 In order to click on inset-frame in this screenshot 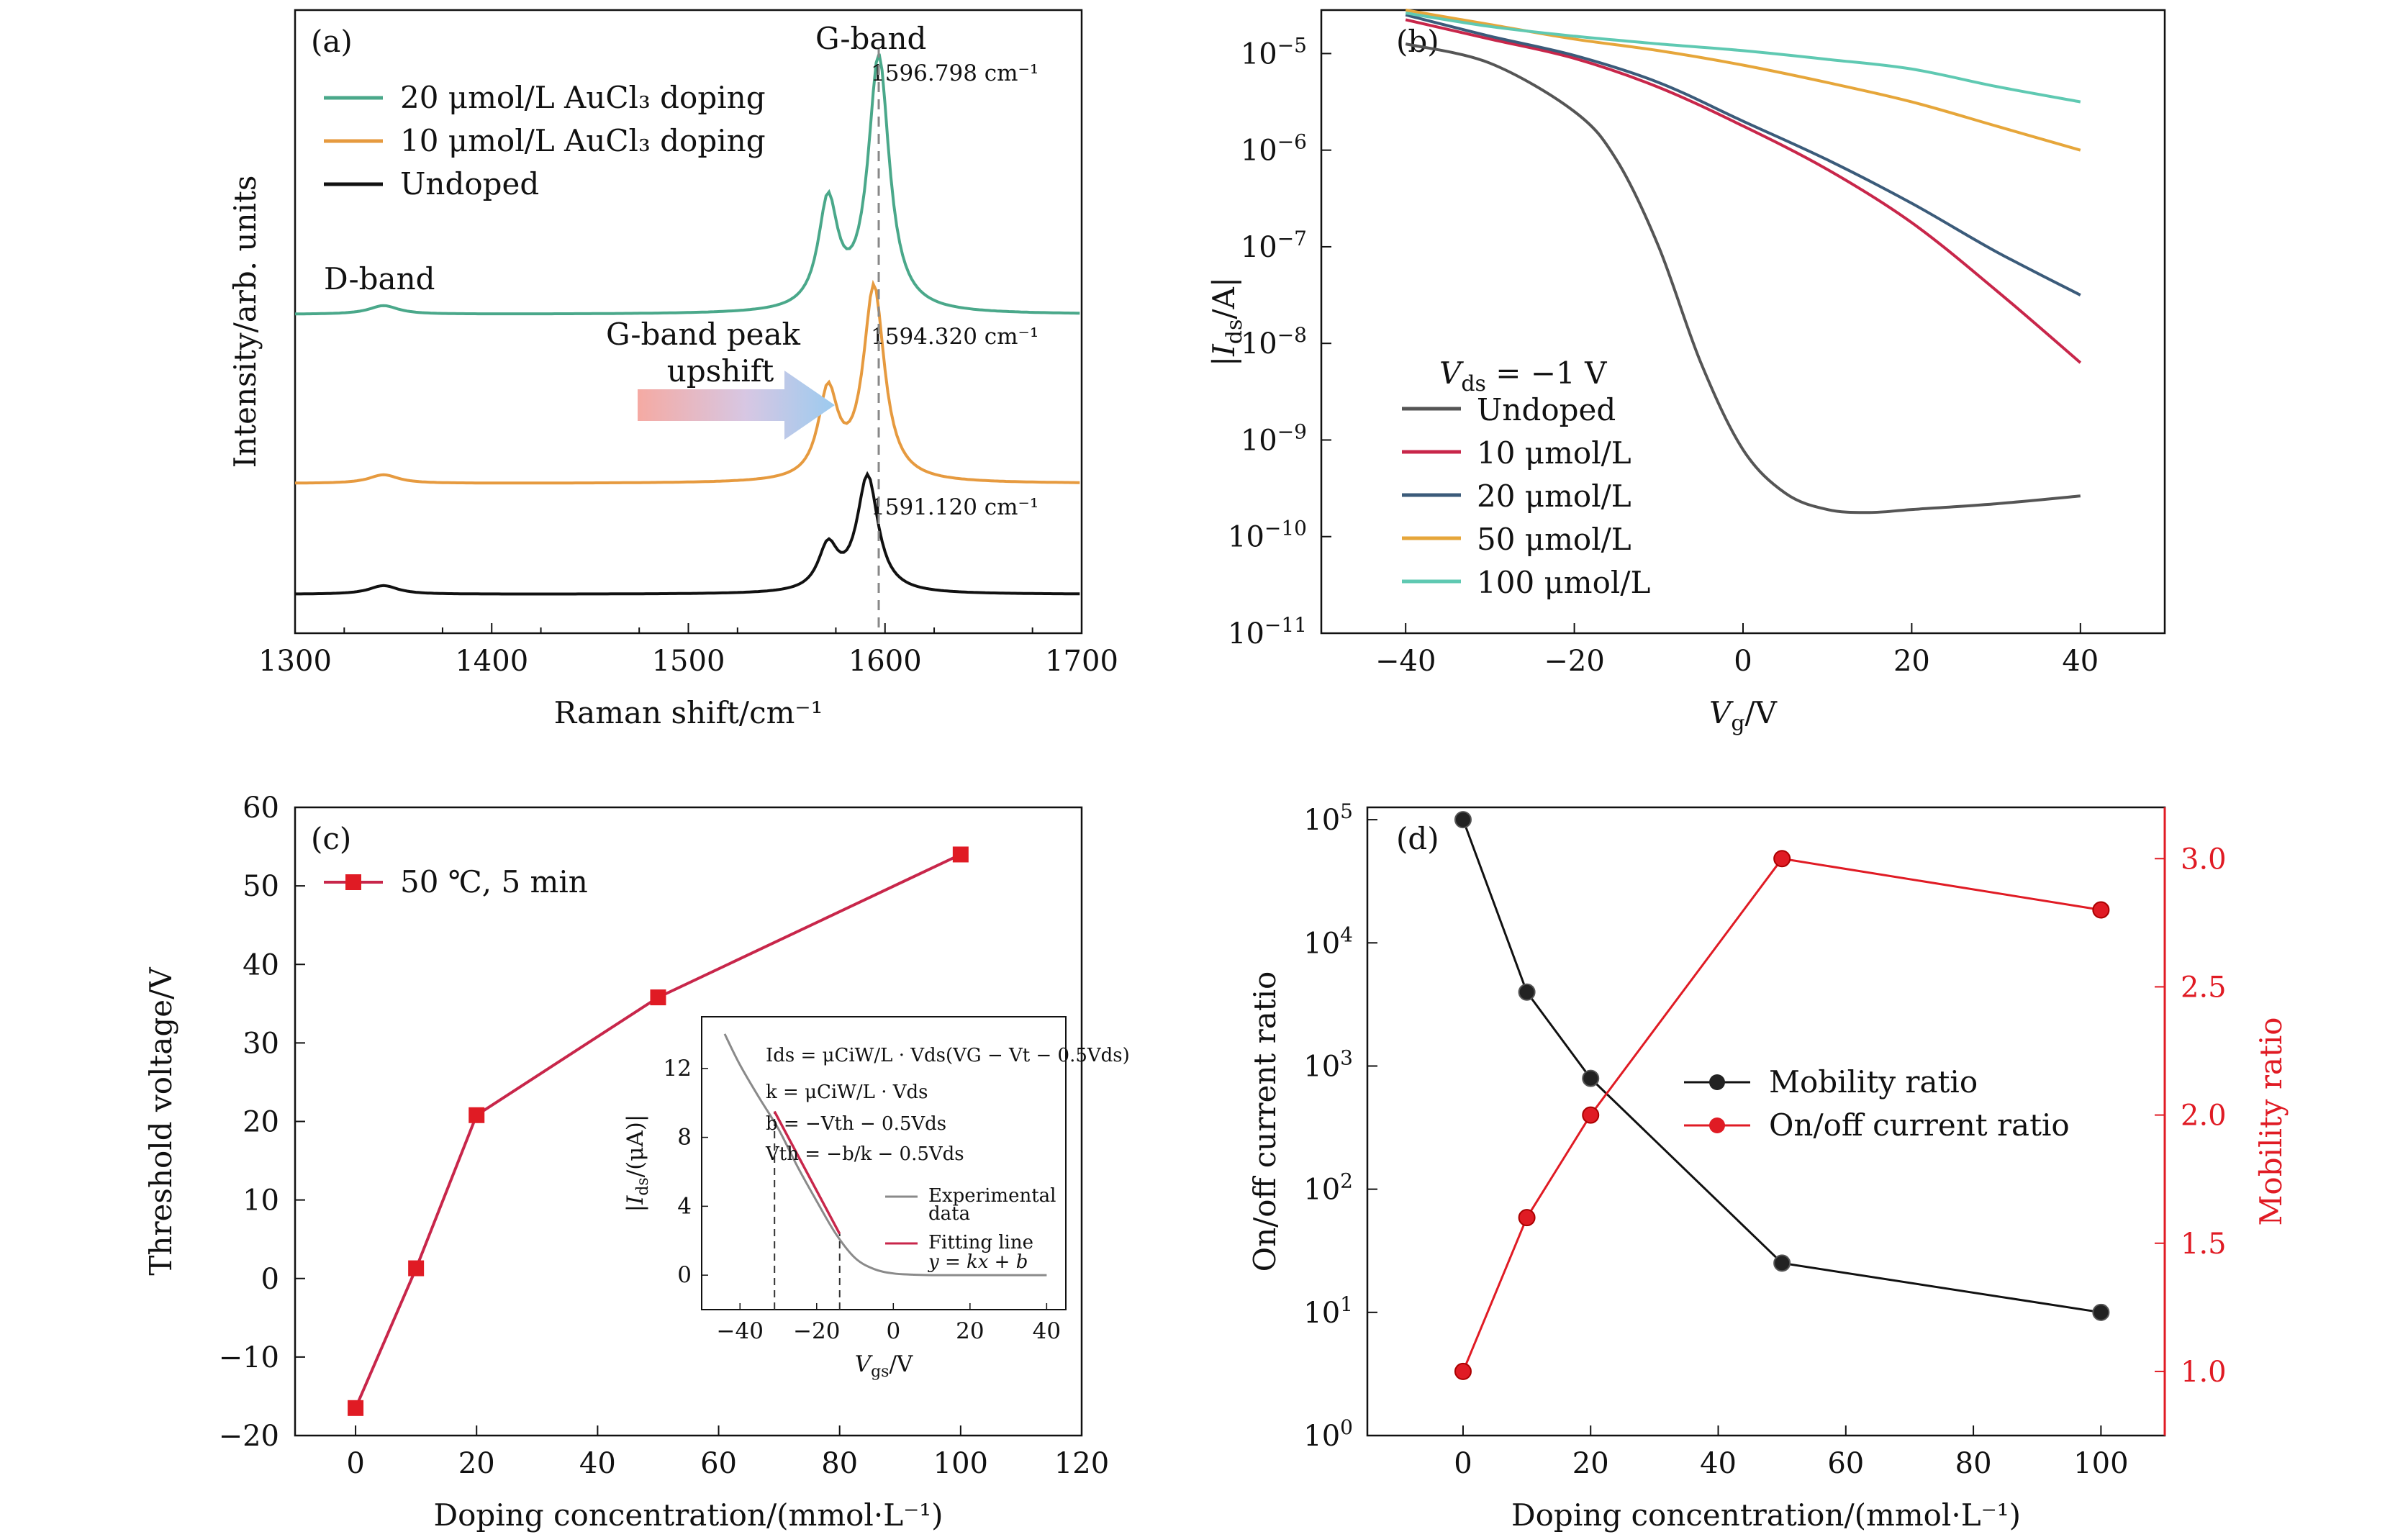, I will do `click(884, 1163)`.